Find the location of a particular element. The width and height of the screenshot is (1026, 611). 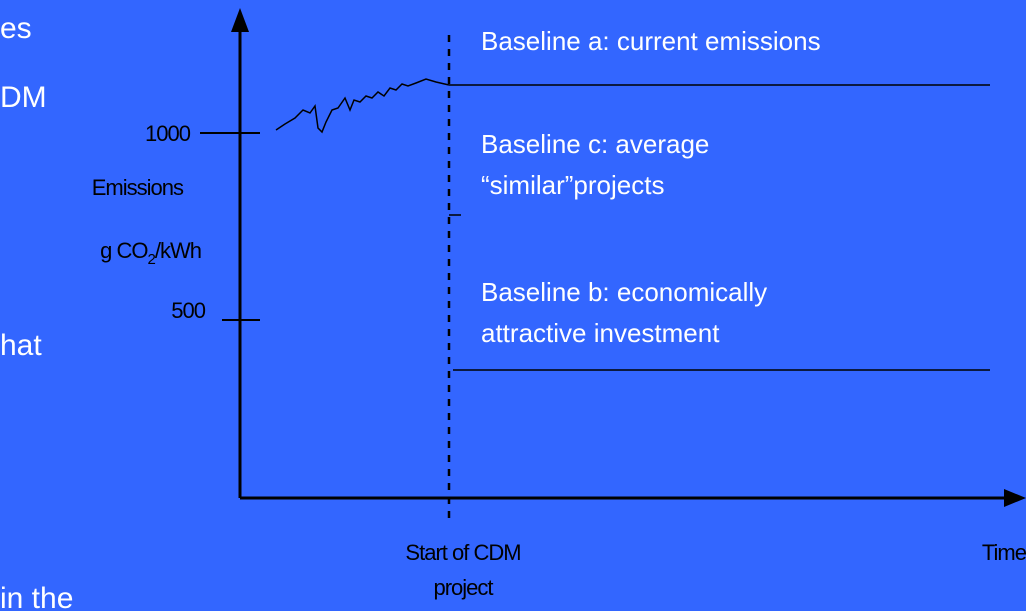

slide-text: DM is located at coordinates (23, 97).